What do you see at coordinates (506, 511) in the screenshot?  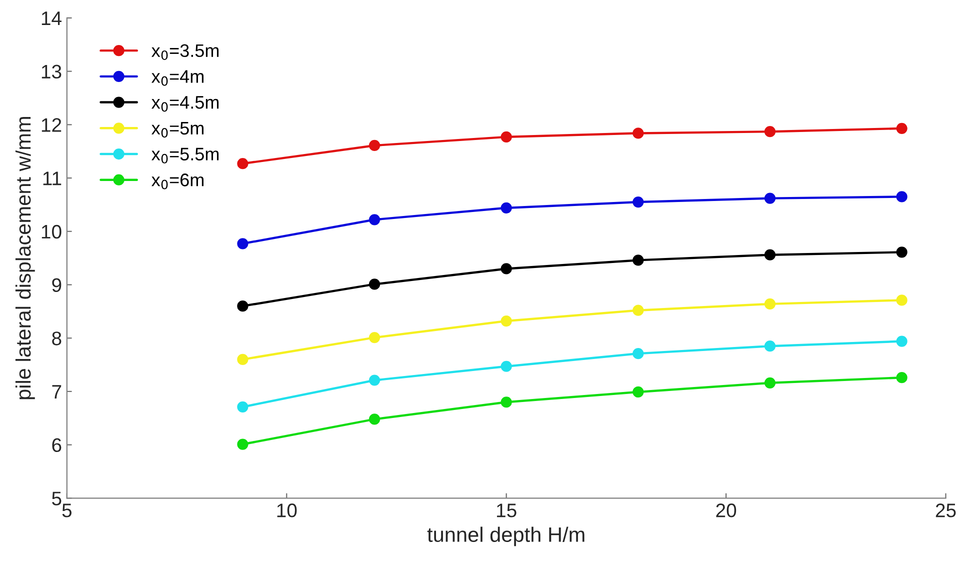 I see `x-tick-label: 15` at bounding box center [506, 511].